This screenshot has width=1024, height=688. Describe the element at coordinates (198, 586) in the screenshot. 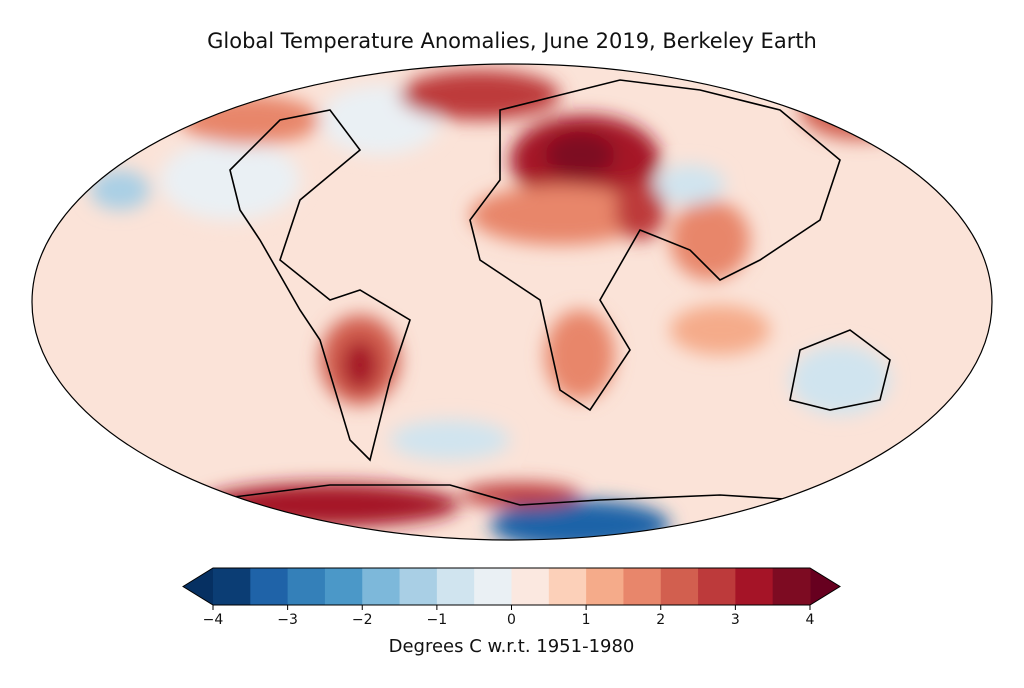

I see `colorbar-under` at that location.